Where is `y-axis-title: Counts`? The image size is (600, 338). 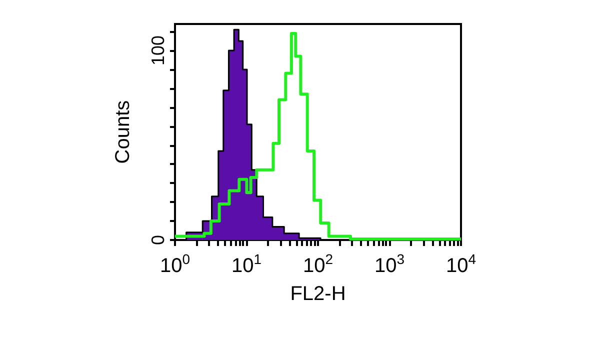 y-axis-title: Counts is located at coordinates (123, 132).